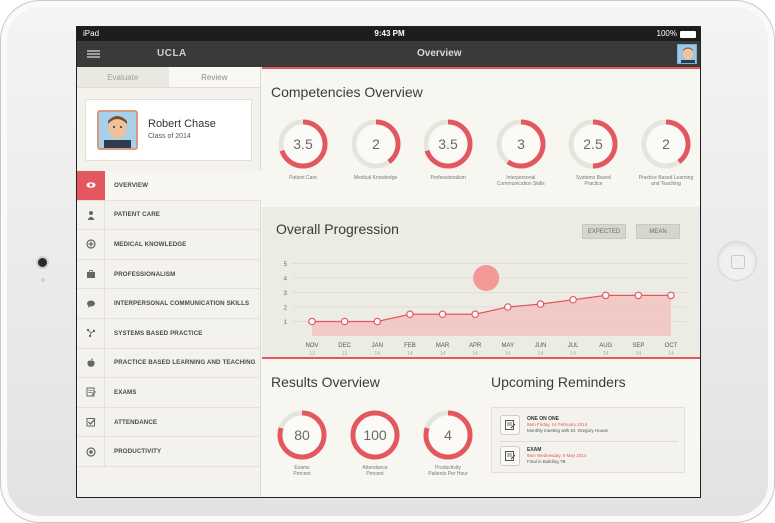  I want to click on reminder-title: EXAM, so click(534, 450).